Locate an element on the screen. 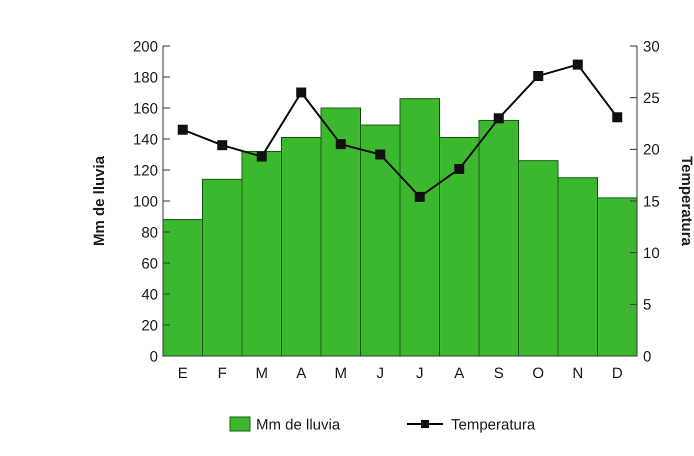 This screenshot has height=456, width=694. y-tick-label: 40 is located at coordinates (149, 295).